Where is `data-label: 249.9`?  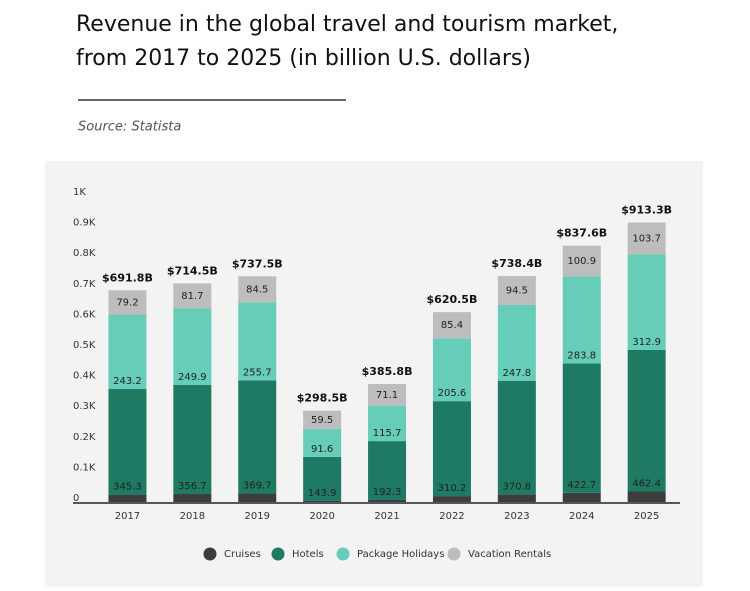 data-label: 249.9 is located at coordinates (192, 377).